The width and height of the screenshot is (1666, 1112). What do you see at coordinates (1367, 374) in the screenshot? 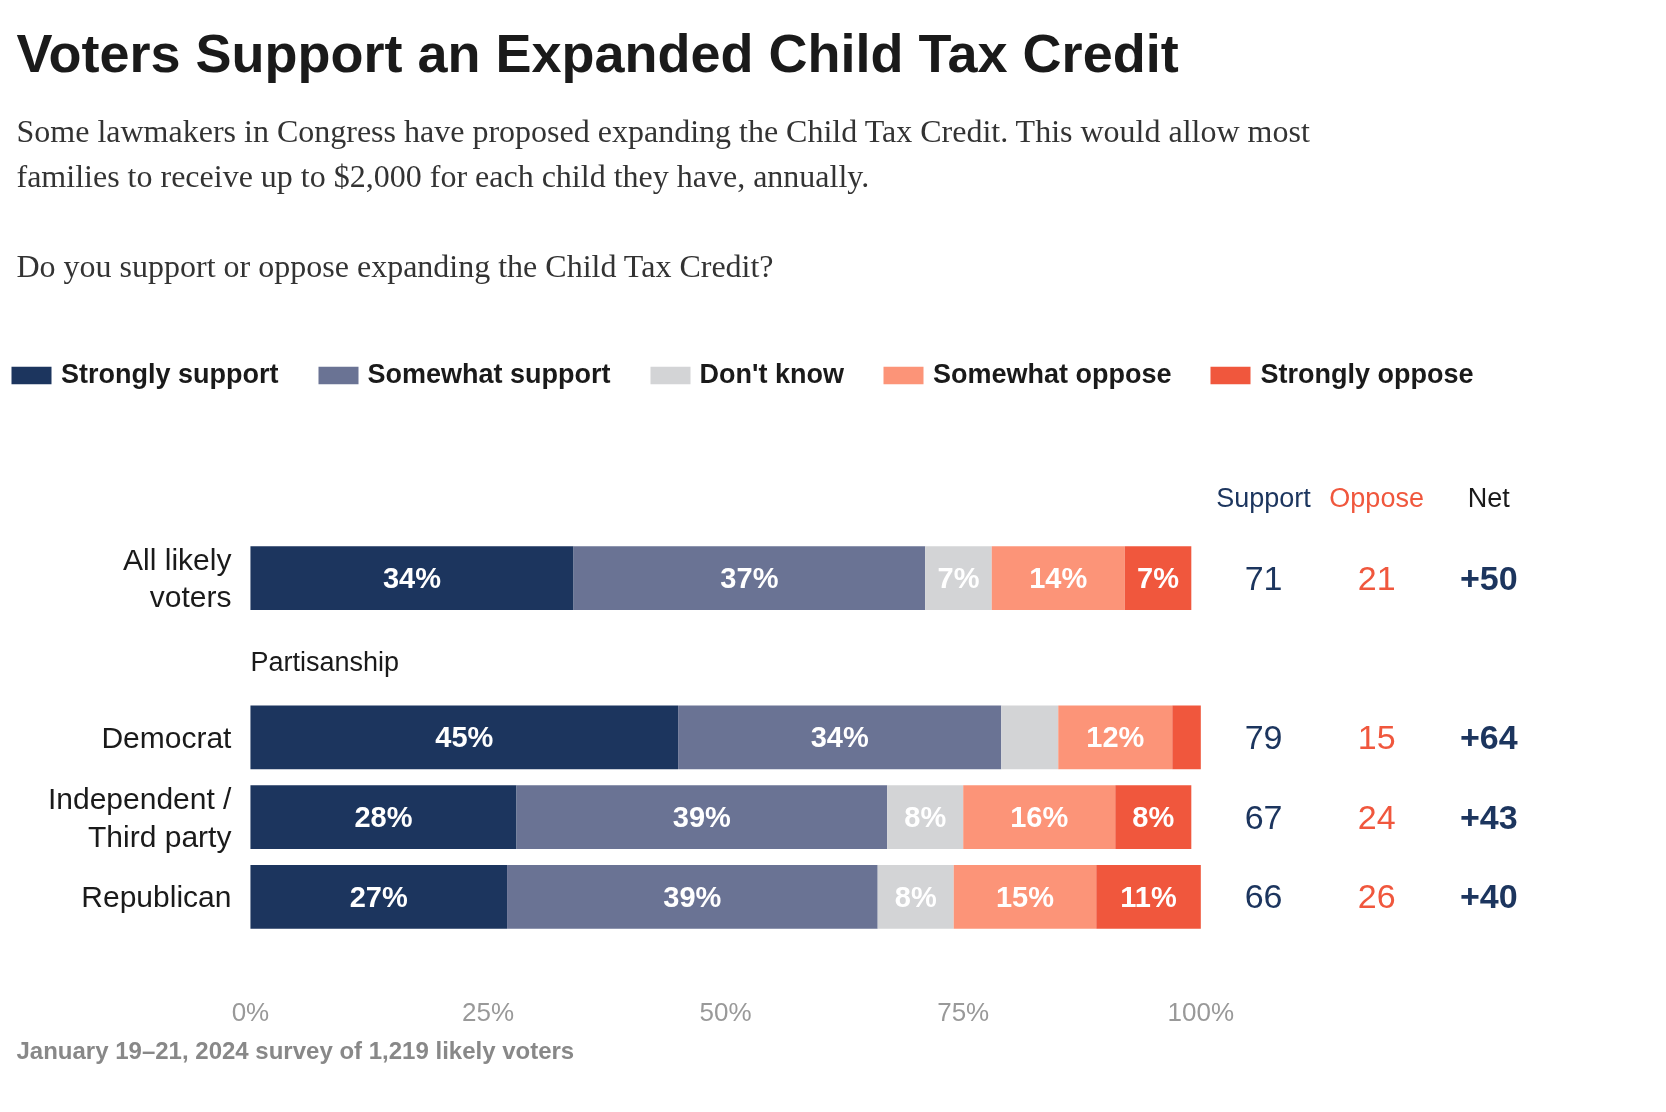
I see `legend-label: Strongly oppose` at bounding box center [1367, 374].